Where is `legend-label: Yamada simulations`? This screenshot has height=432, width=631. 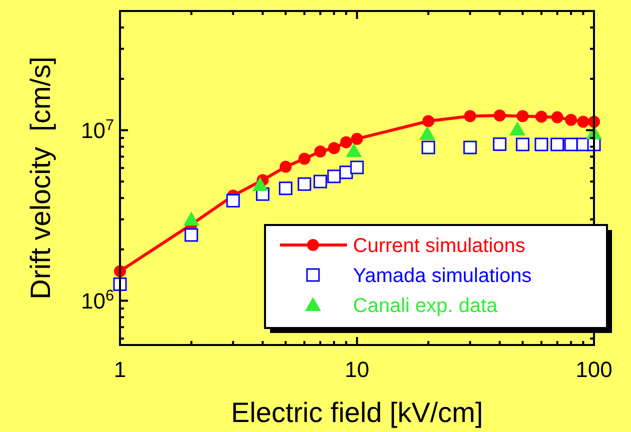
legend-label: Yamada simulations is located at coordinates (442, 276).